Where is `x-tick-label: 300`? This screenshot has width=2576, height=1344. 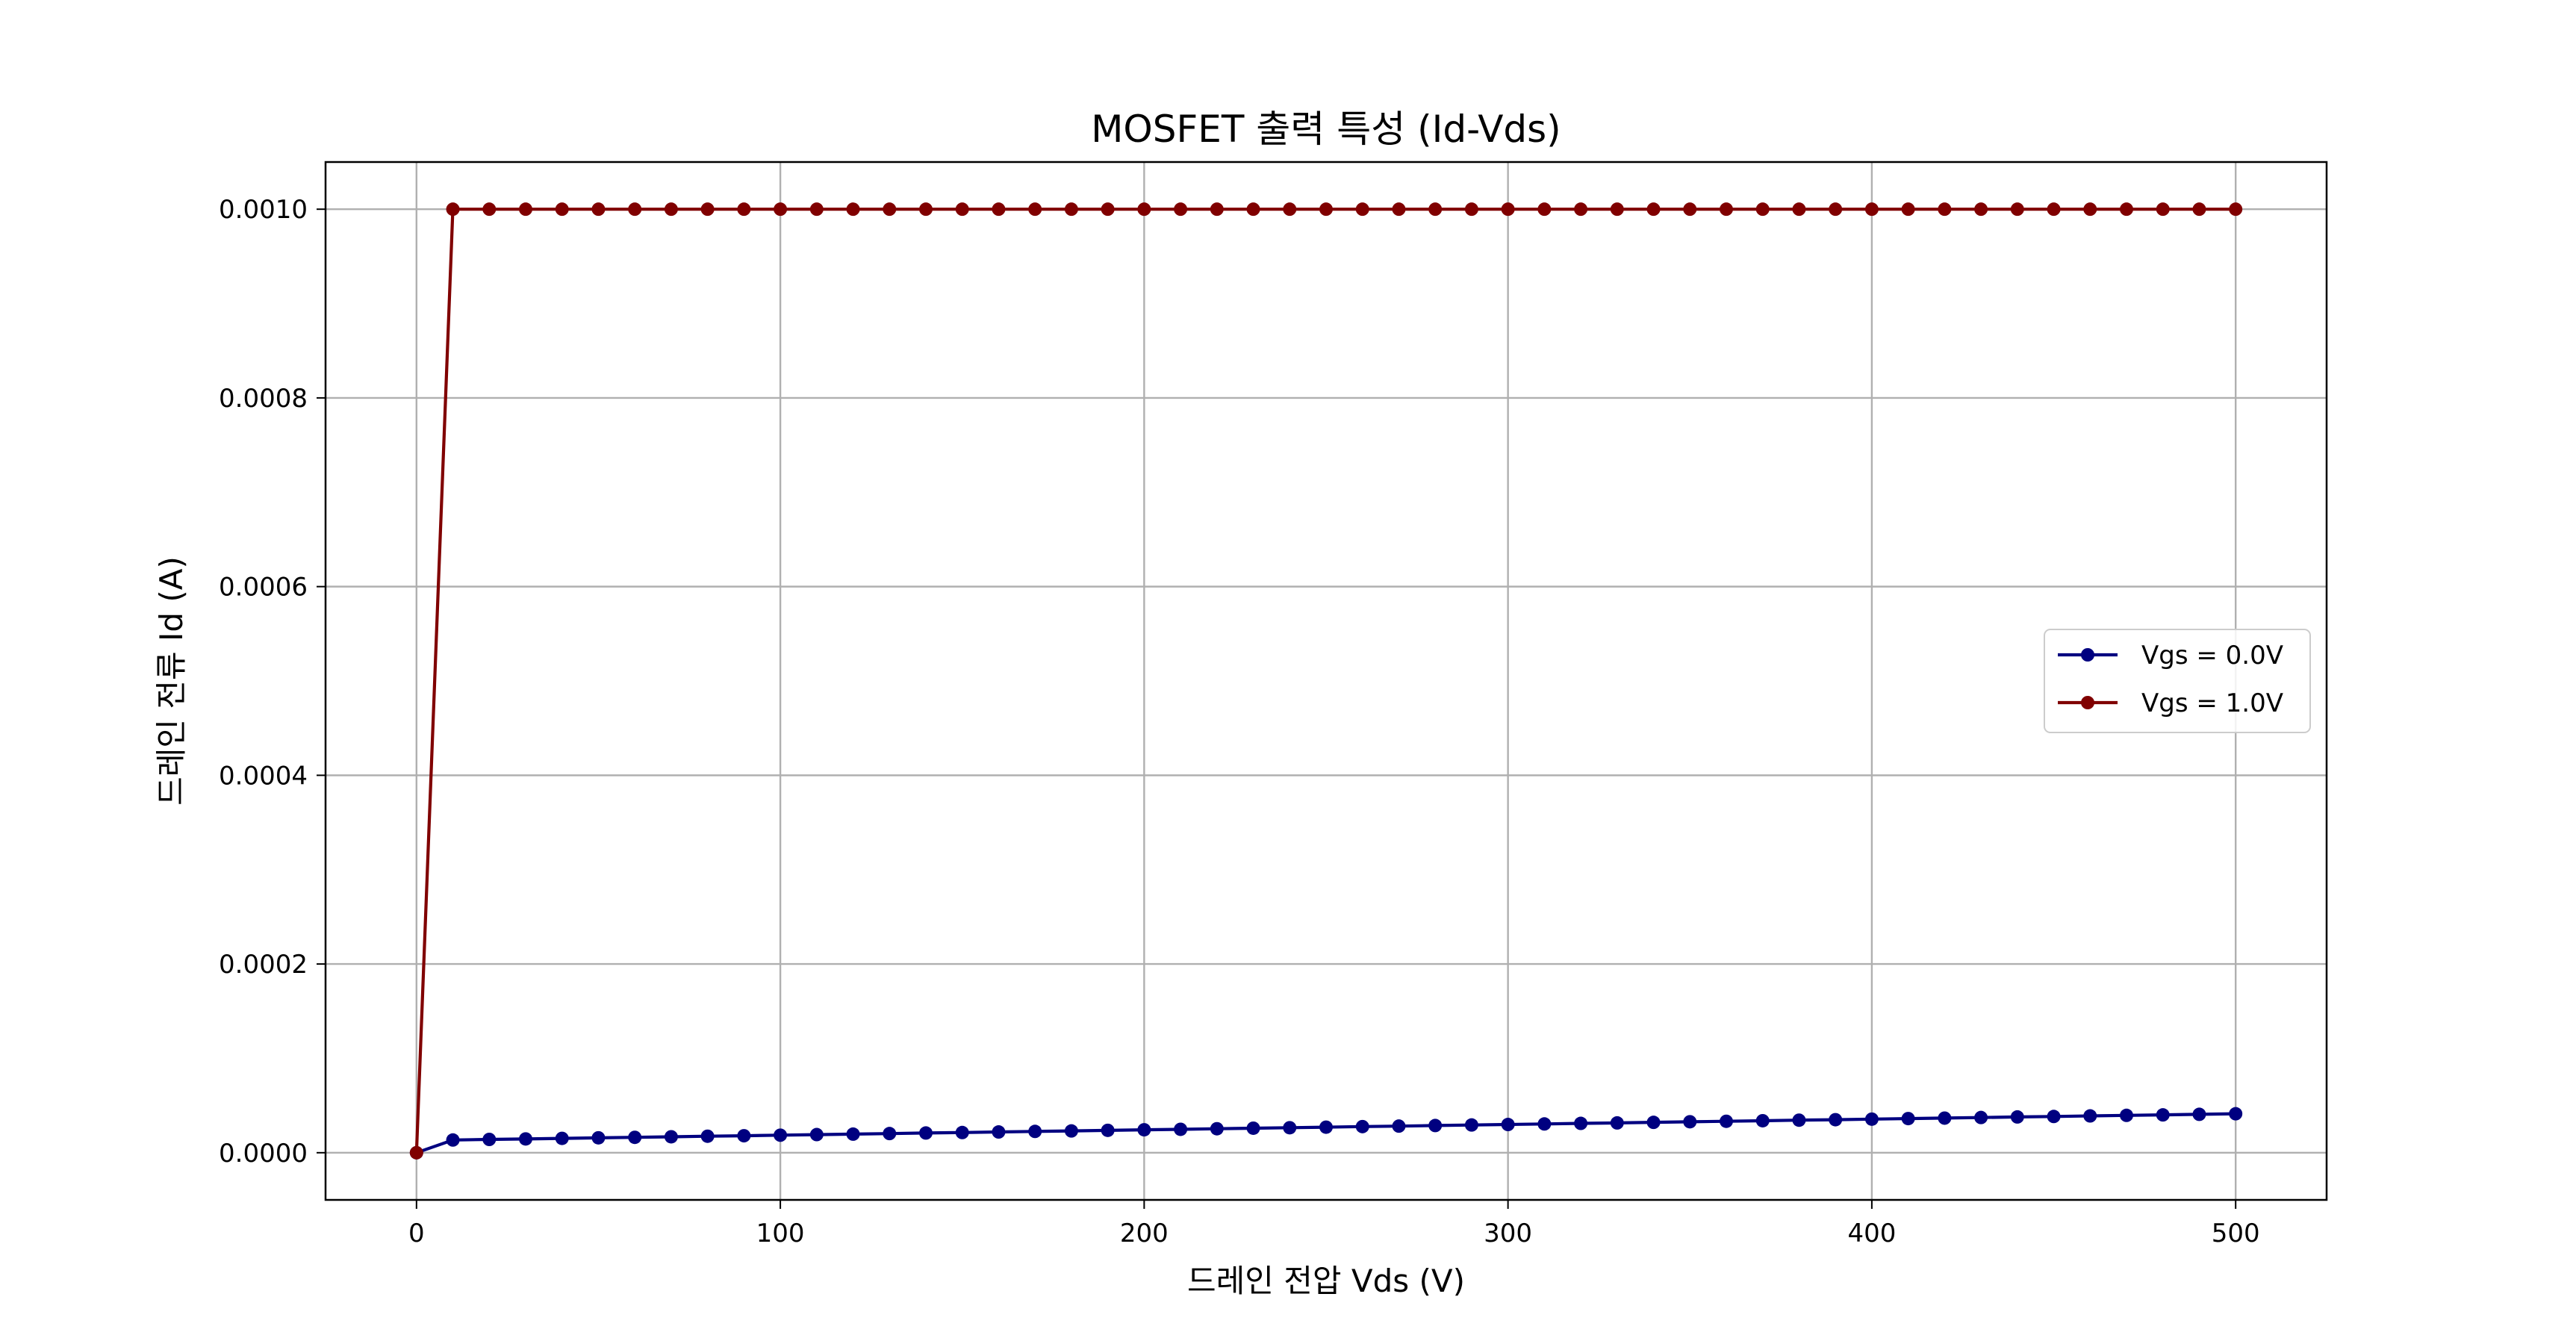
x-tick-label: 300 is located at coordinates (1508, 1233).